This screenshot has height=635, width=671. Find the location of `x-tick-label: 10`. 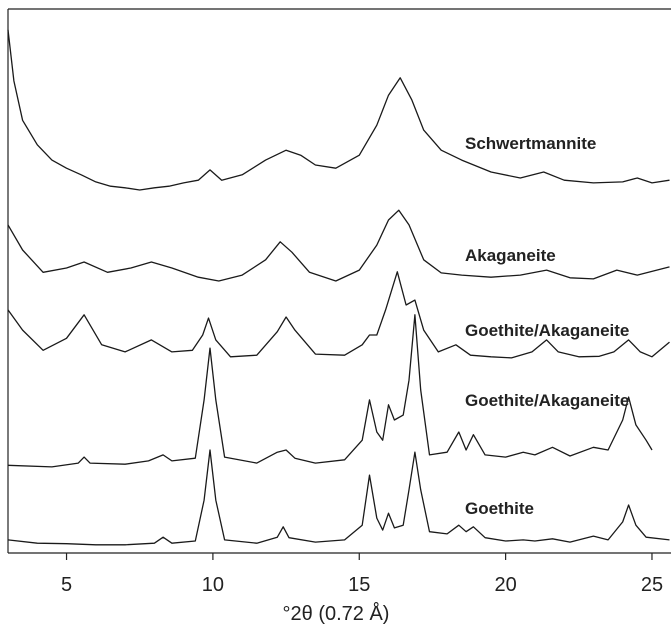

x-tick-label: 10 is located at coordinates (213, 585).